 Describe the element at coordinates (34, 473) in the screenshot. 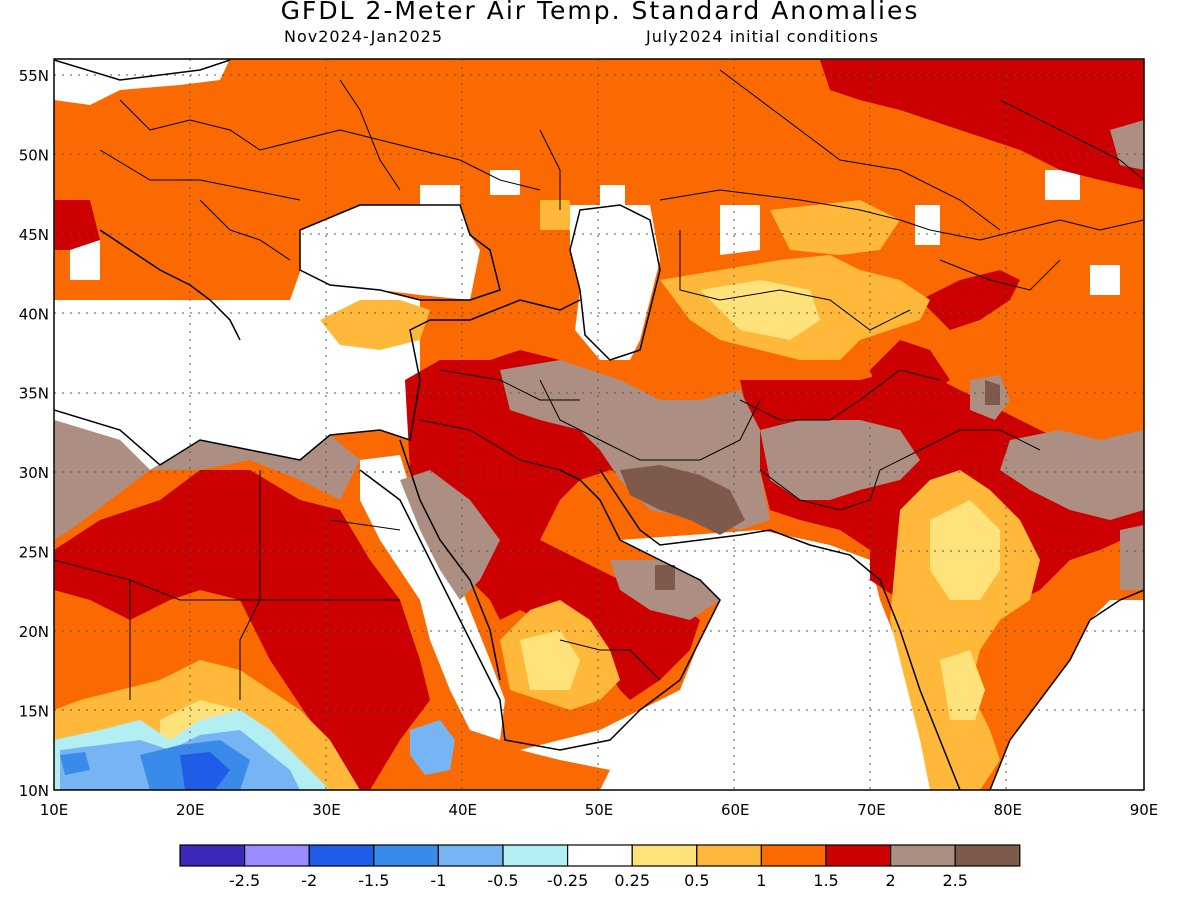

I see `y-tick-label: 30N` at that location.